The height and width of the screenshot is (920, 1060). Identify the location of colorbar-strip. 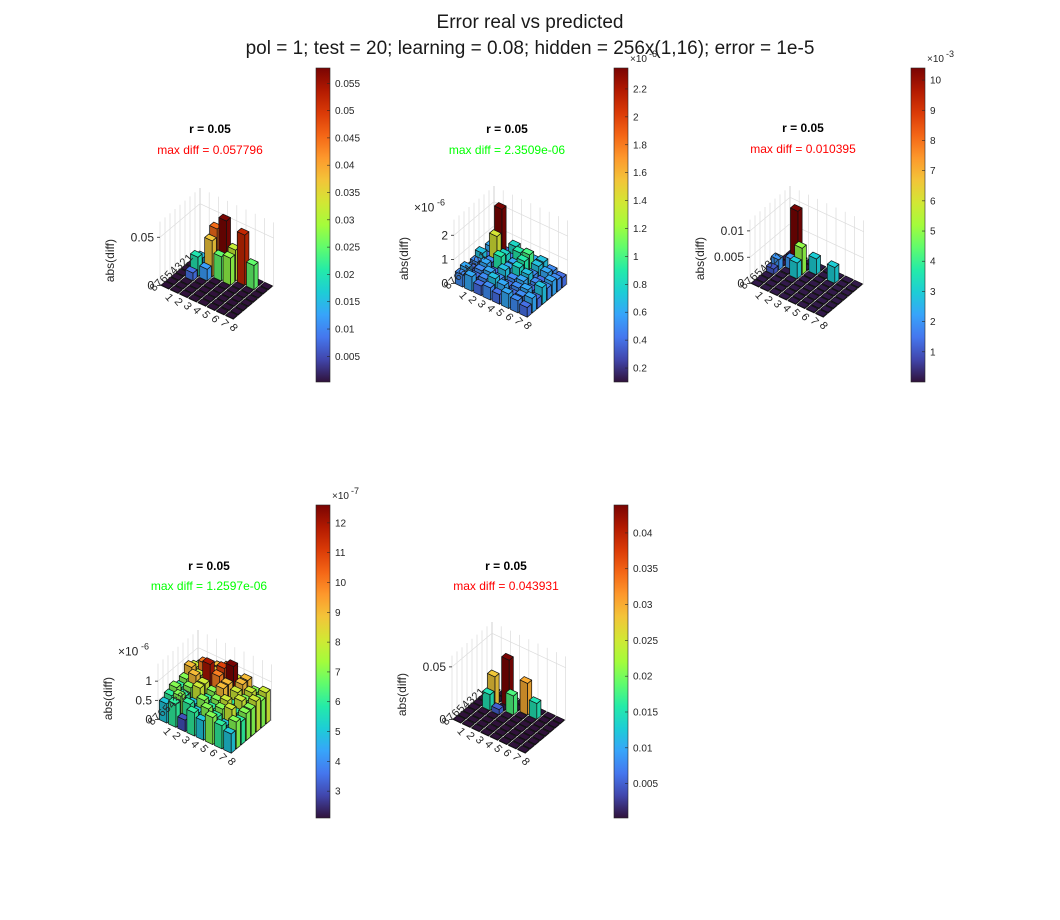
(621, 661).